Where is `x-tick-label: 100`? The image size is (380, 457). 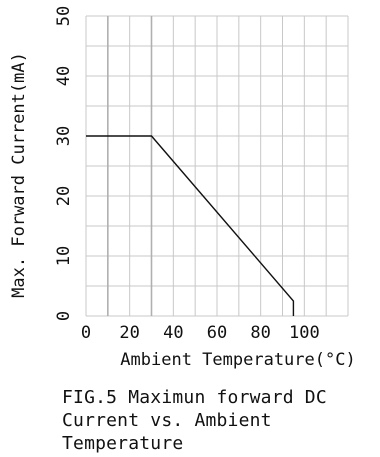
x-tick-label: 100 is located at coordinates (304, 333).